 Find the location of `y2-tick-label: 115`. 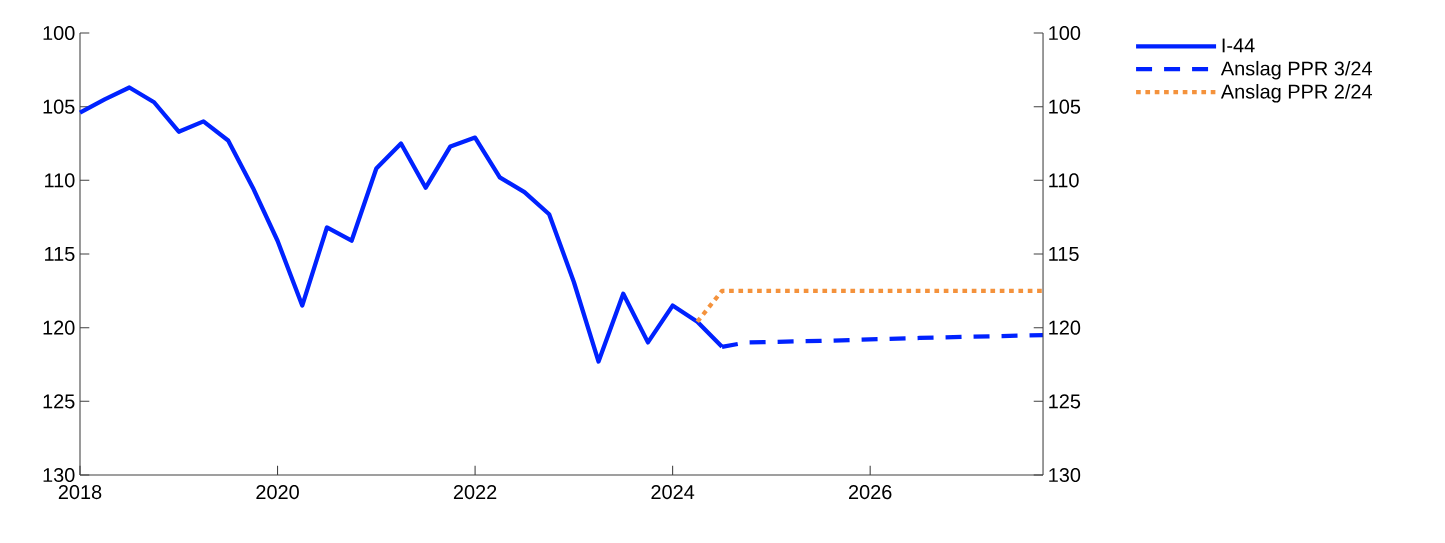

y2-tick-label: 115 is located at coordinates (1064, 254).